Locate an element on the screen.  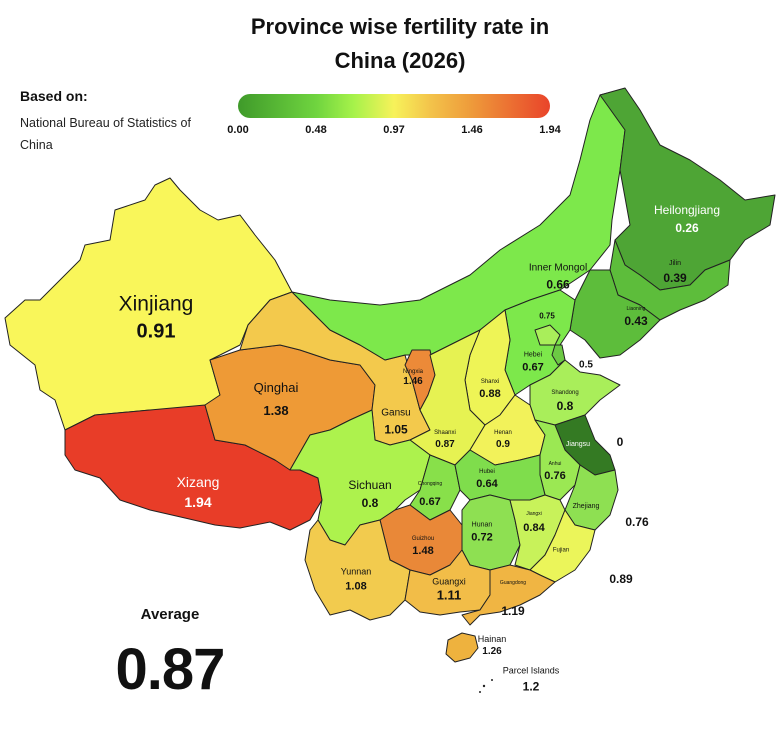
label-hainan: Hainan 1.26 is located at coordinates (492, 646).